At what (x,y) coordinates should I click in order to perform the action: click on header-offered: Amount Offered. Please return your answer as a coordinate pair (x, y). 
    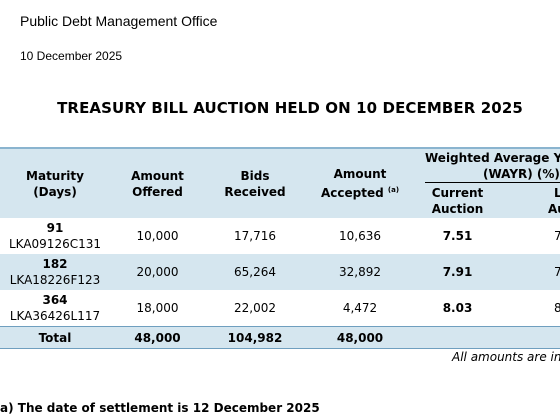
    Looking at the image, I should click on (157, 182).